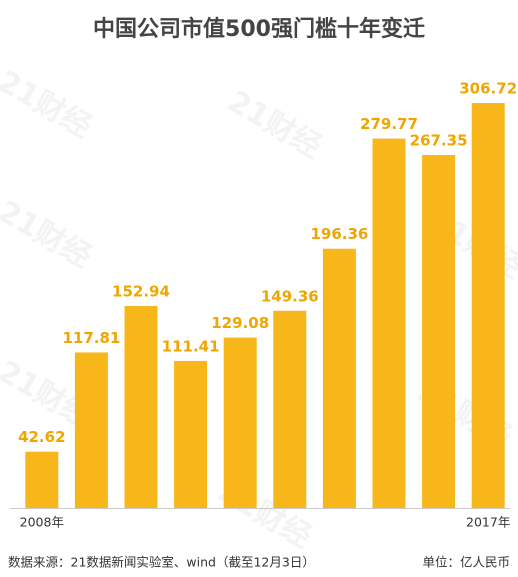 The image size is (518, 577). I want to click on value-label: 117.81, so click(91, 338).